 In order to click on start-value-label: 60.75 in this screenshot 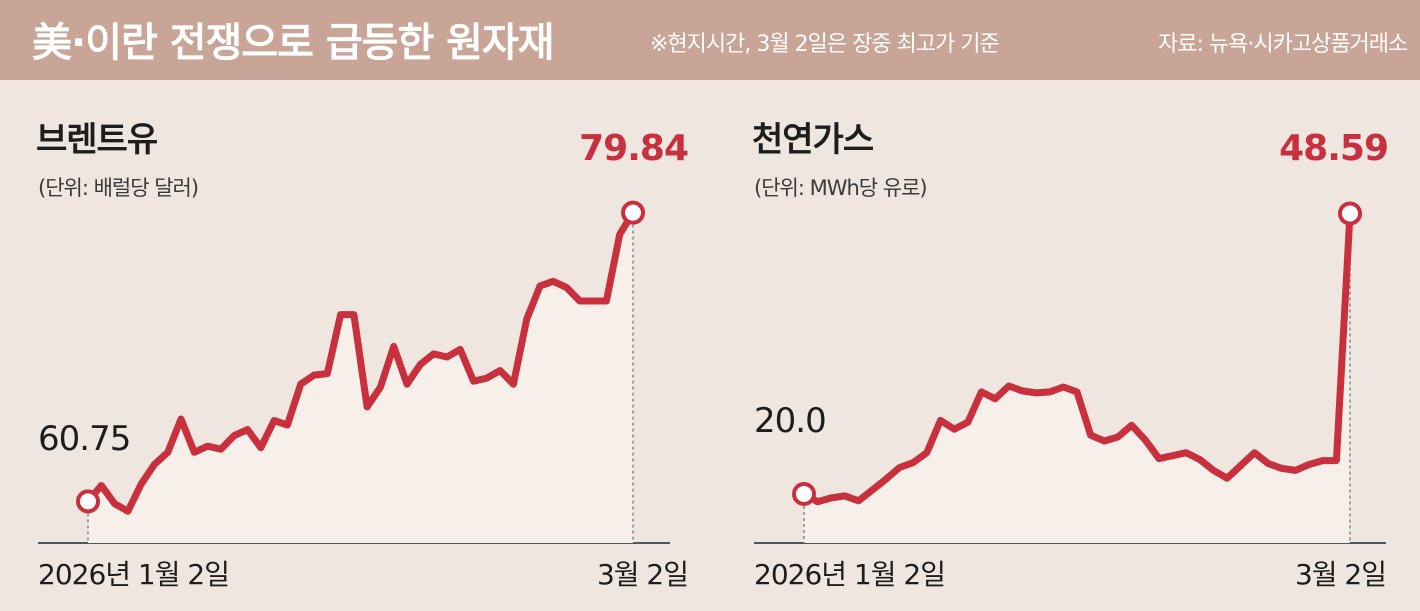, I will do `click(84, 439)`.